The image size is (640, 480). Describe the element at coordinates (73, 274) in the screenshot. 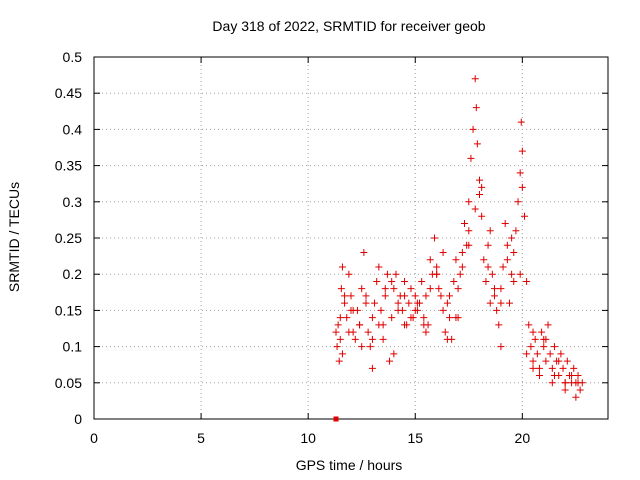

I see `y-tick-label: 0.2` at that location.